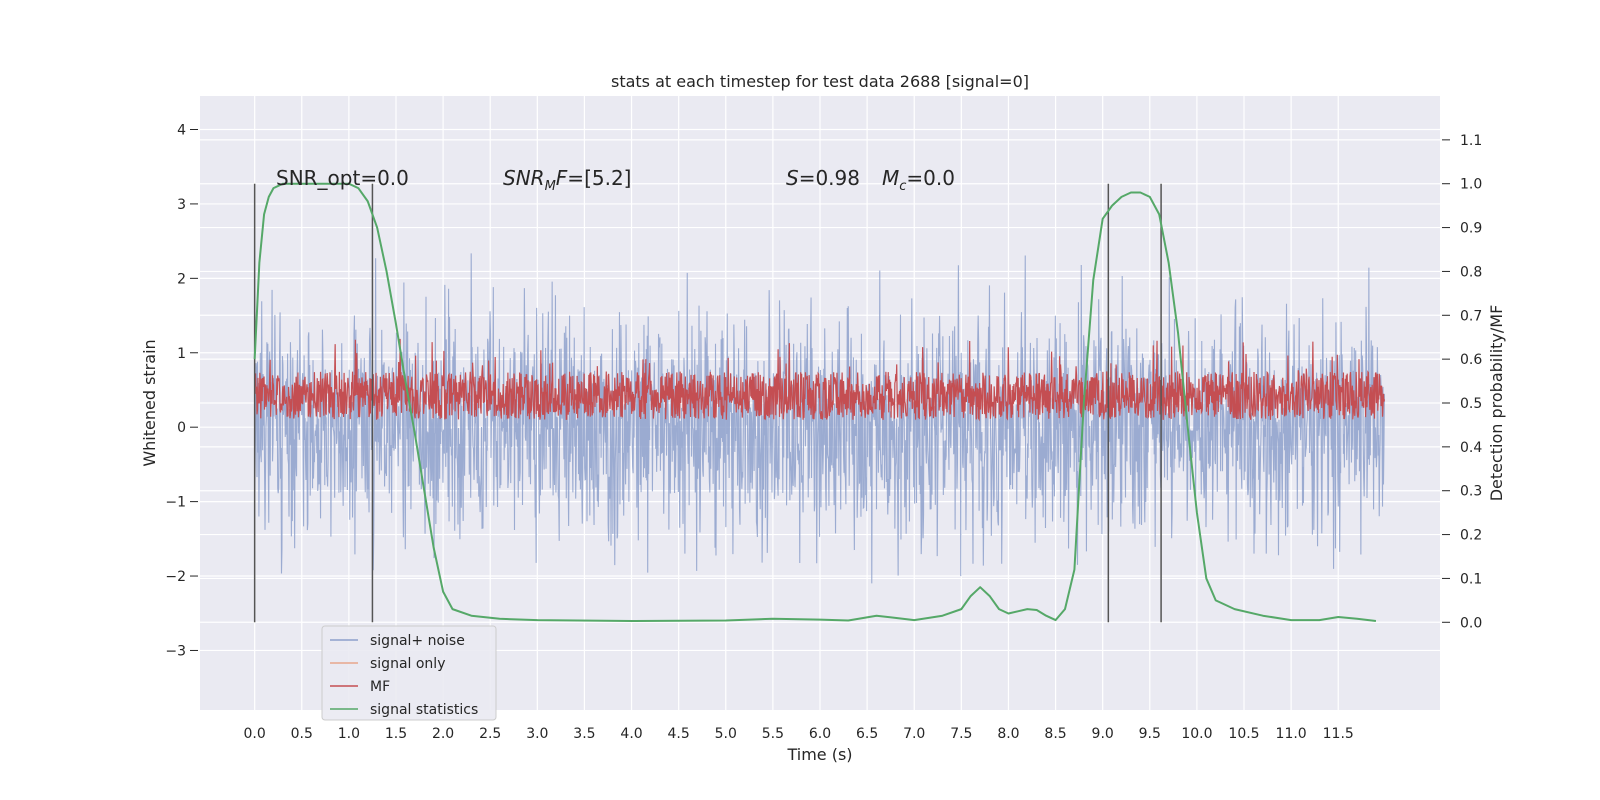  Describe the element at coordinates (181, 279) in the screenshot. I see `y-tick-label: 2` at that location.